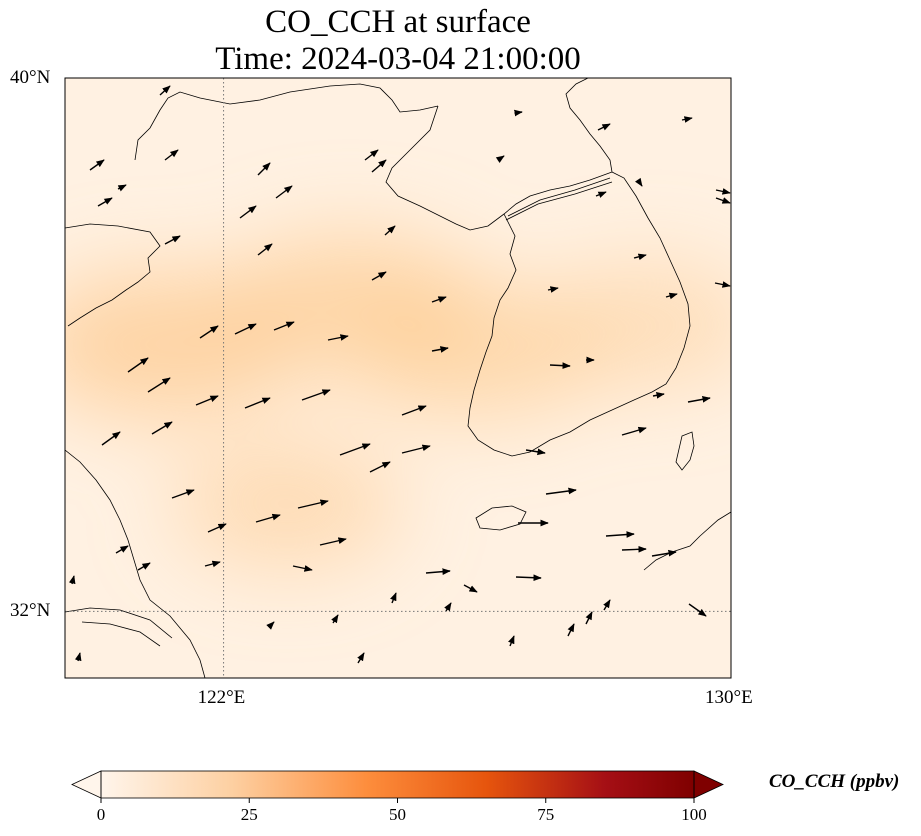  I want to click on colorbar-tick-label: 100, so click(694, 814).